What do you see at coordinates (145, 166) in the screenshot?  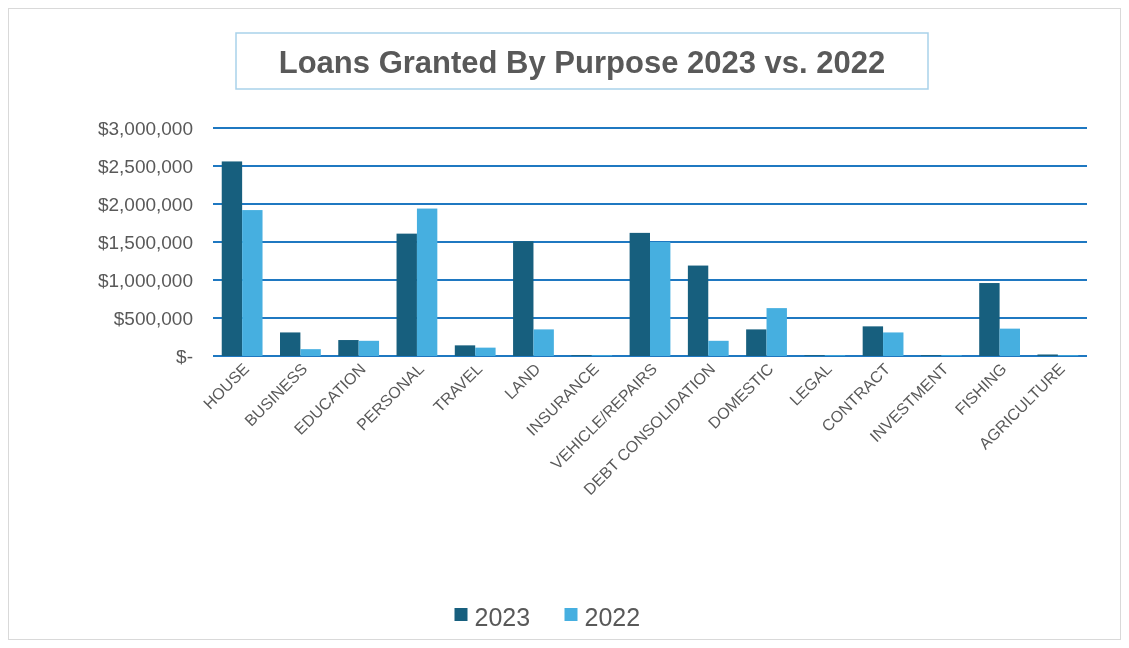 I see `y-tick-label: $2,500,000` at bounding box center [145, 166].